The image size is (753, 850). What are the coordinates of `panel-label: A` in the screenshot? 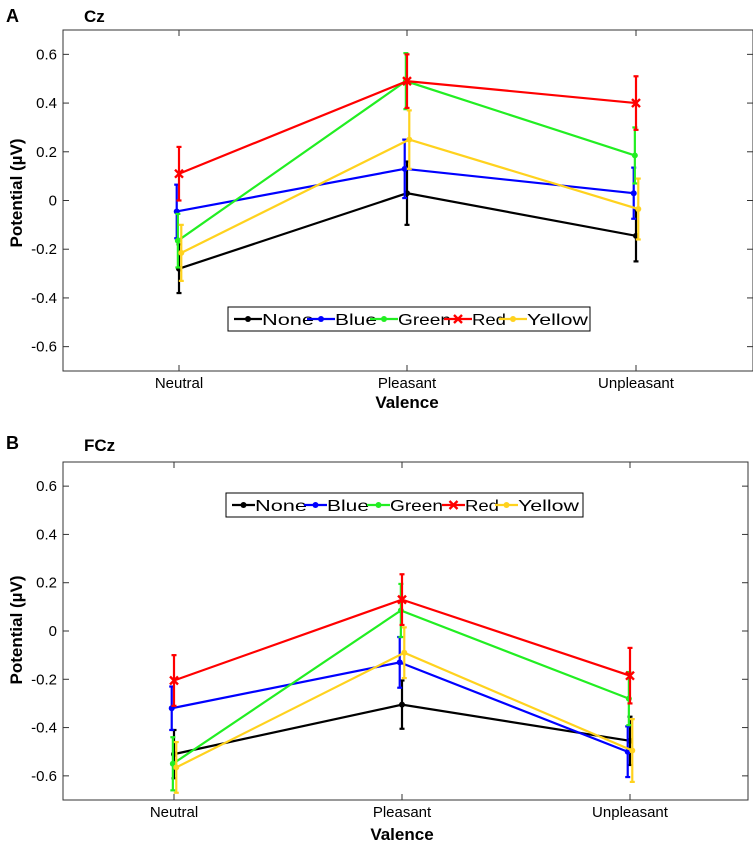 It's located at (12, 16).